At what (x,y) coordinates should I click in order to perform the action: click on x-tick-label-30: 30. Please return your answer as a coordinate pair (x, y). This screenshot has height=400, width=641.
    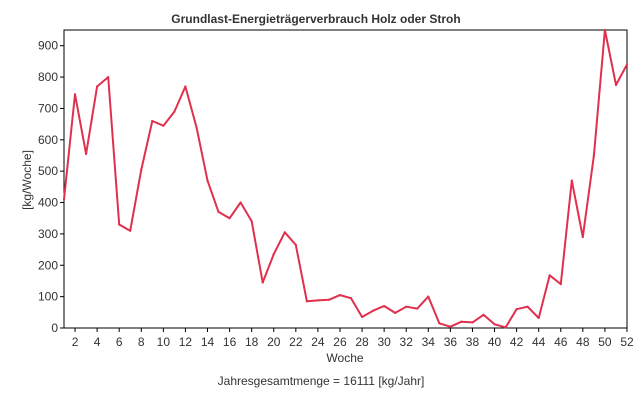
    Looking at the image, I should click on (384, 342).